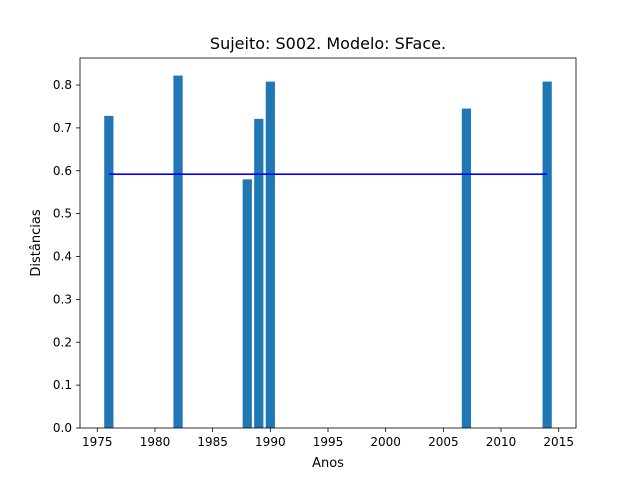  What do you see at coordinates (328, 442) in the screenshot?
I see `x-tick-label-1995: 1995` at bounding box center [328, 442].